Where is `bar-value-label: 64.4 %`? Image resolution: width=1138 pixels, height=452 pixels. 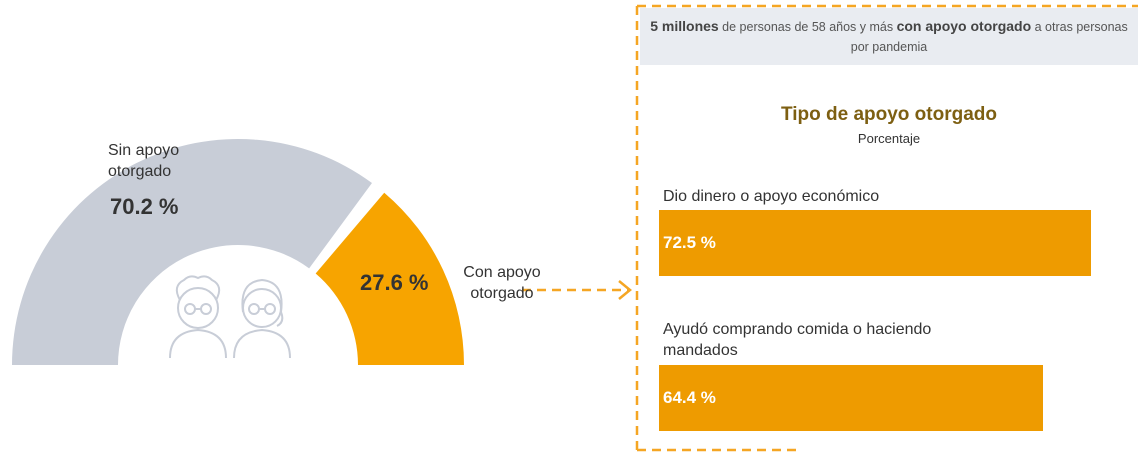 bar-value-label: 64.4 % is located at coordinates (689, 397).